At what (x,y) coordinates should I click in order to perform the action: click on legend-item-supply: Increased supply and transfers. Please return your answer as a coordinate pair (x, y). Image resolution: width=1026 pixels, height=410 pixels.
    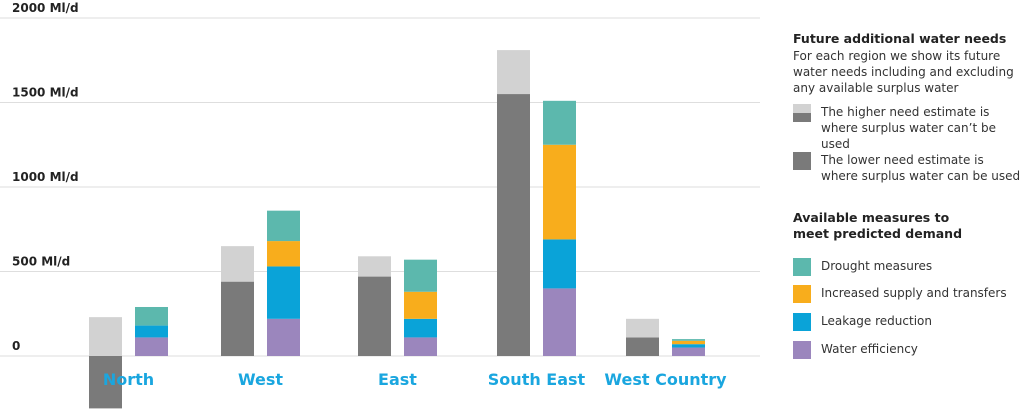
    Looking at the image, I should click on (900, 294).